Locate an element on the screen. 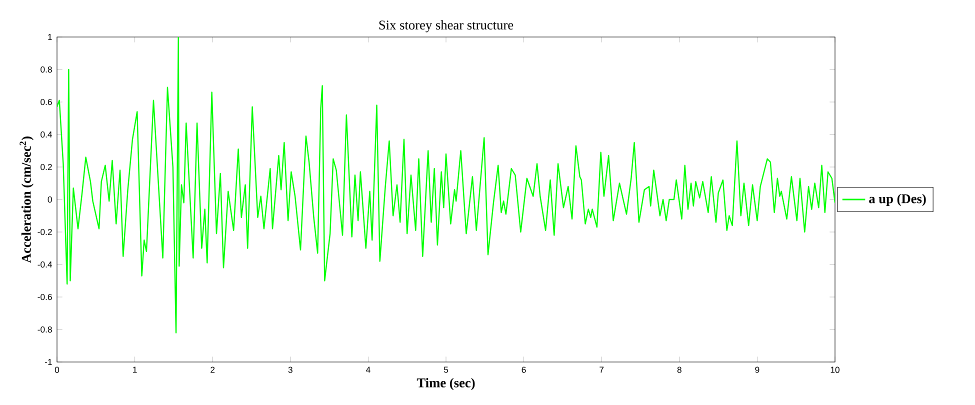  x-axis-title: Time (sec) is located at coordinates (445, 384).